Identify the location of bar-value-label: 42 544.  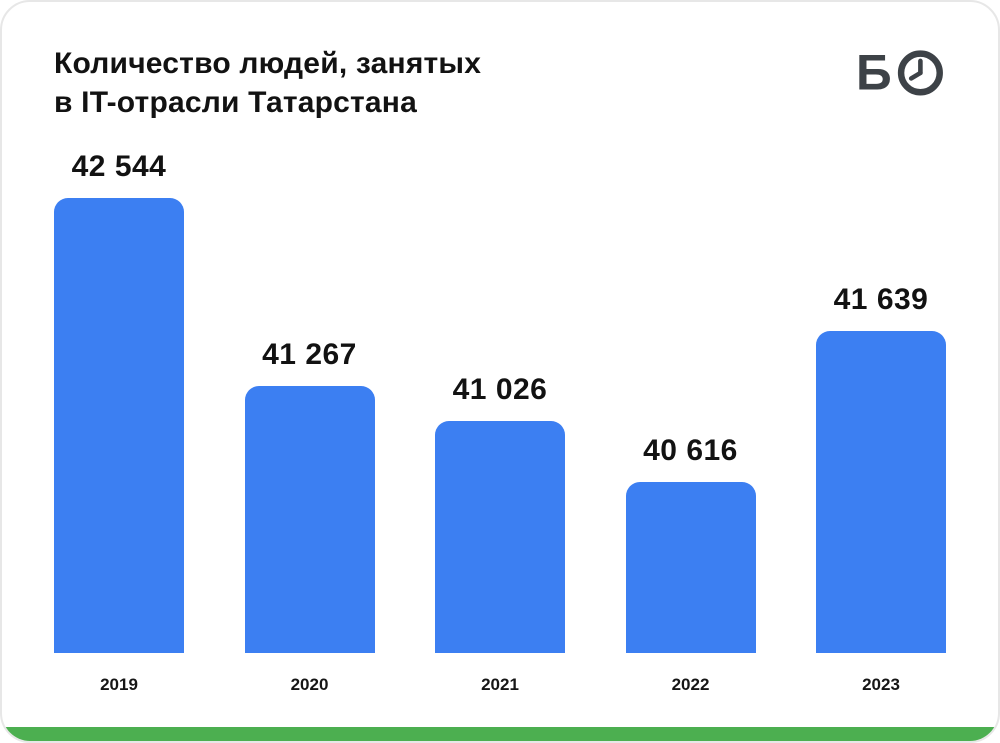
(119, 166).